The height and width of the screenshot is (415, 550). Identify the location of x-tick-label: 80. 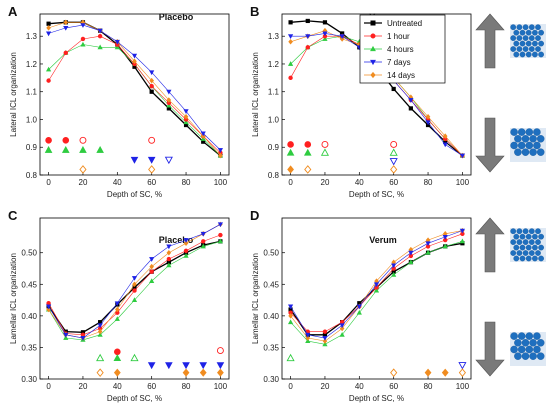
(186, 182).